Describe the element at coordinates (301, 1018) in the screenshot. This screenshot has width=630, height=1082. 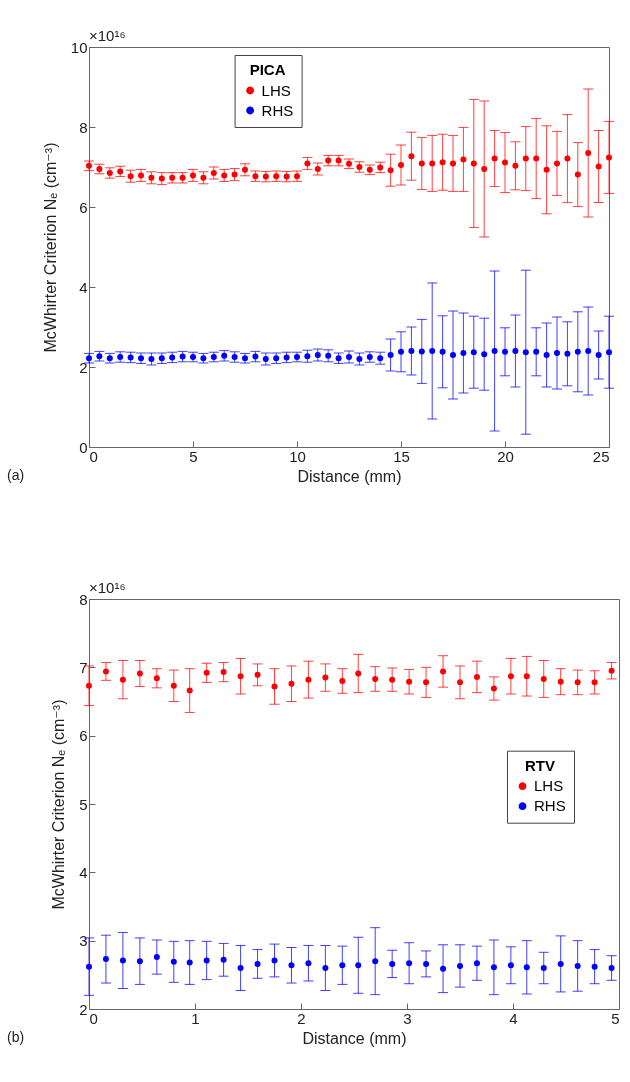
I see `x-tick-label: 2` at that location.